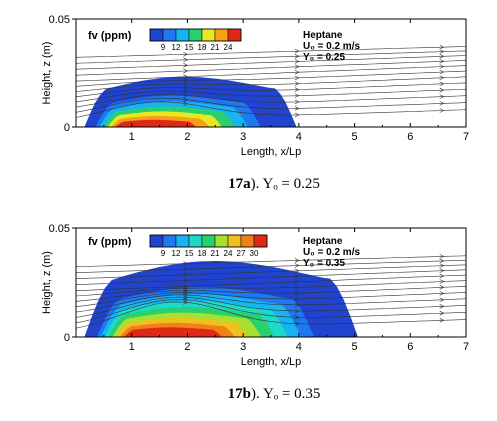 The image size is (497, 421). I want to click on legend-tick-label: 12, so click(176, 253).